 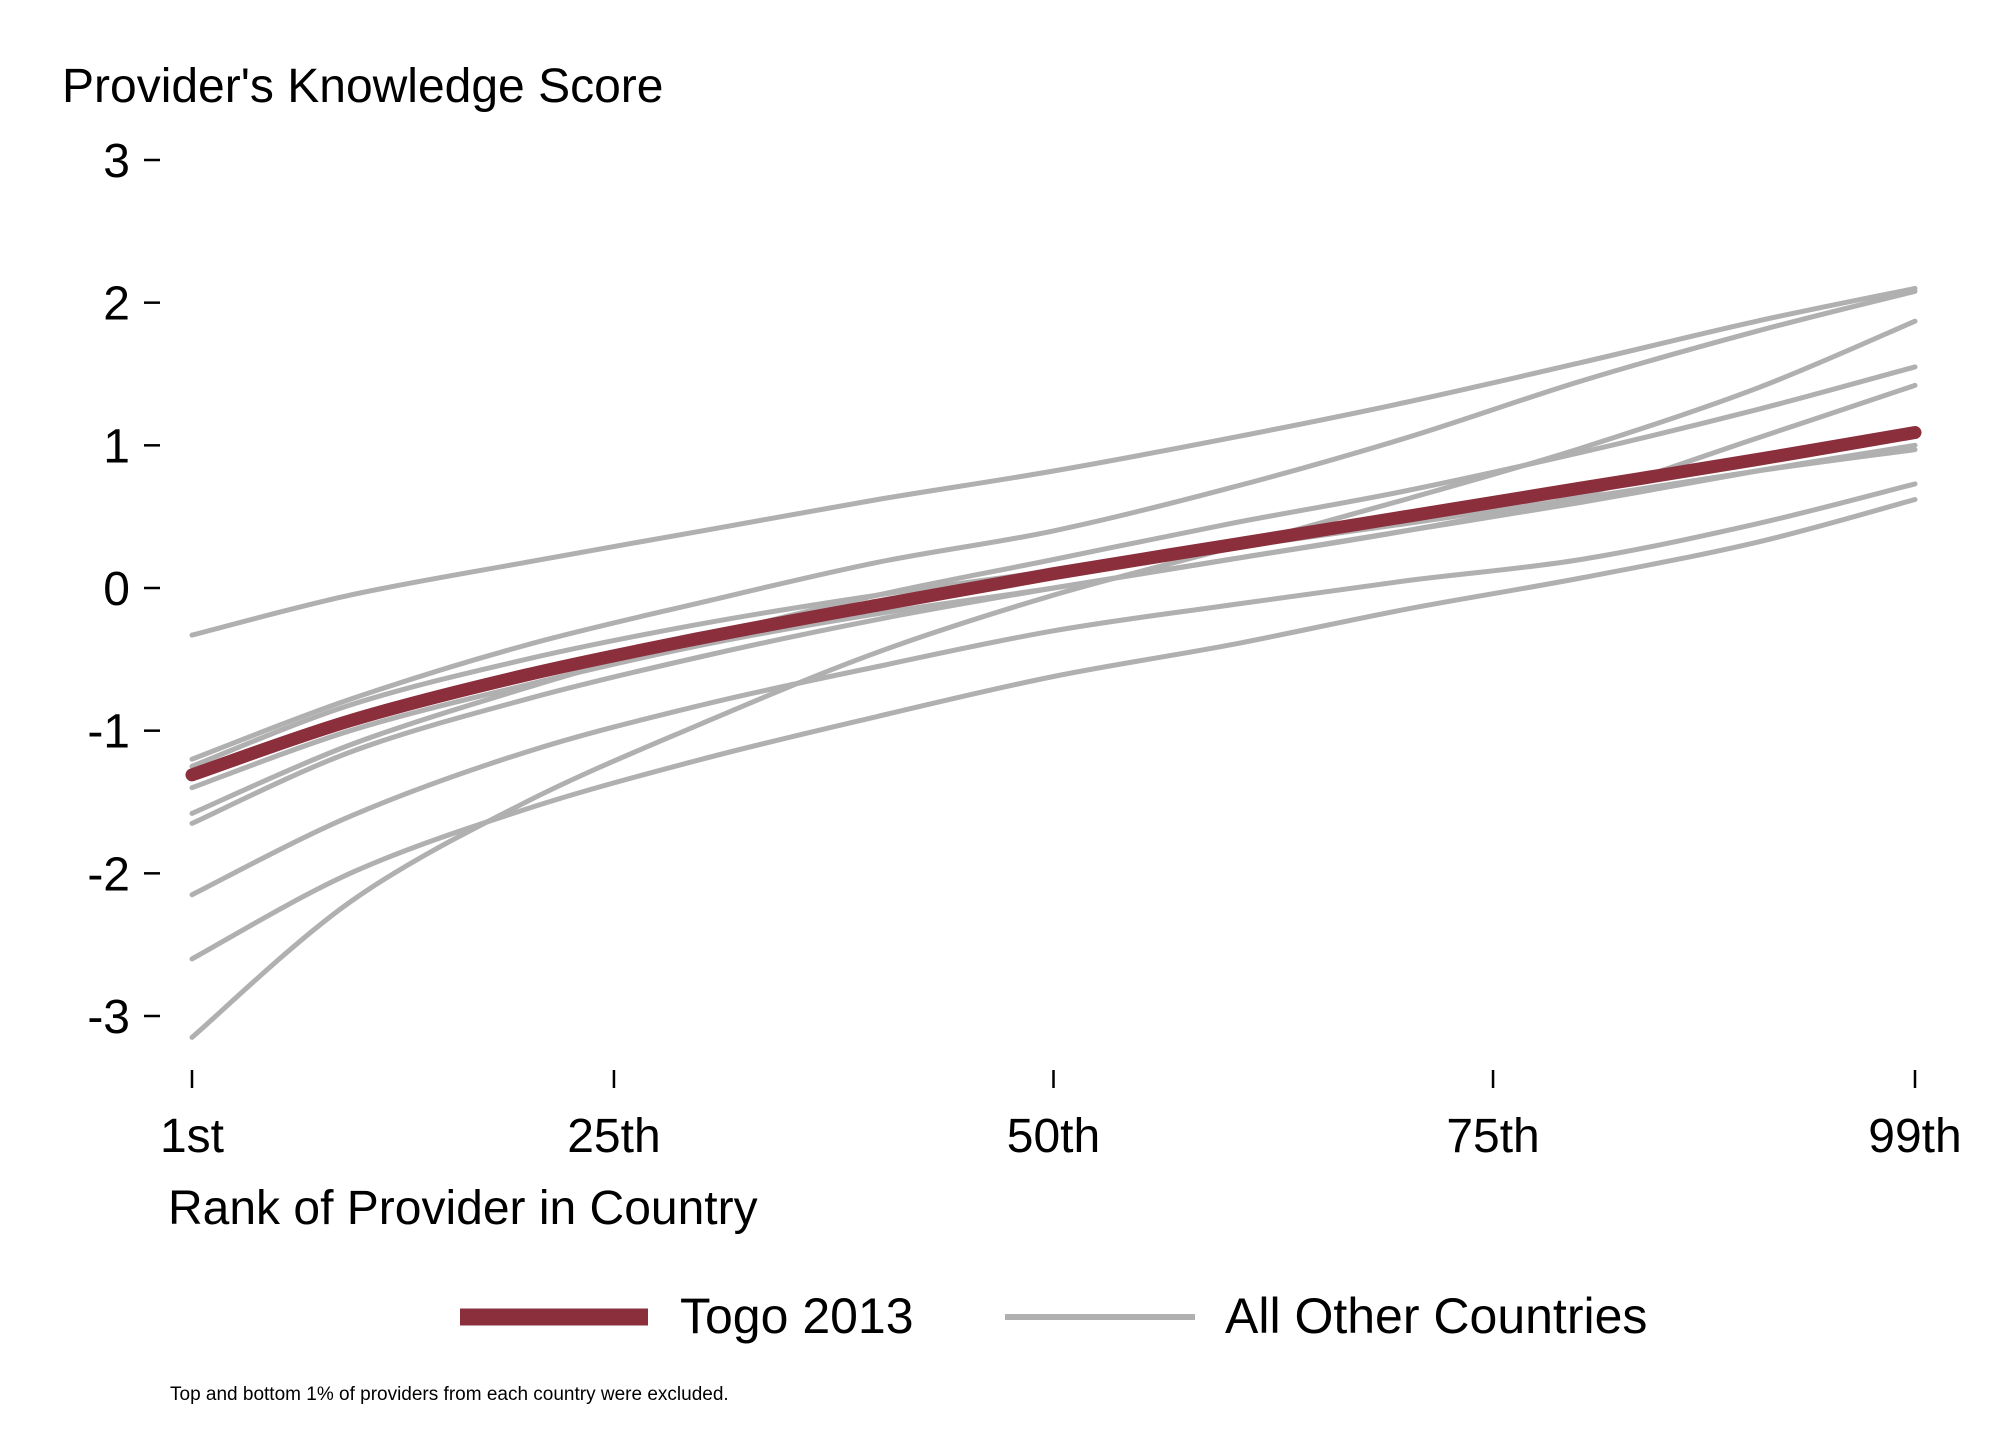 I want to click on y-tick-label: -2, so click(x=108, y=874).